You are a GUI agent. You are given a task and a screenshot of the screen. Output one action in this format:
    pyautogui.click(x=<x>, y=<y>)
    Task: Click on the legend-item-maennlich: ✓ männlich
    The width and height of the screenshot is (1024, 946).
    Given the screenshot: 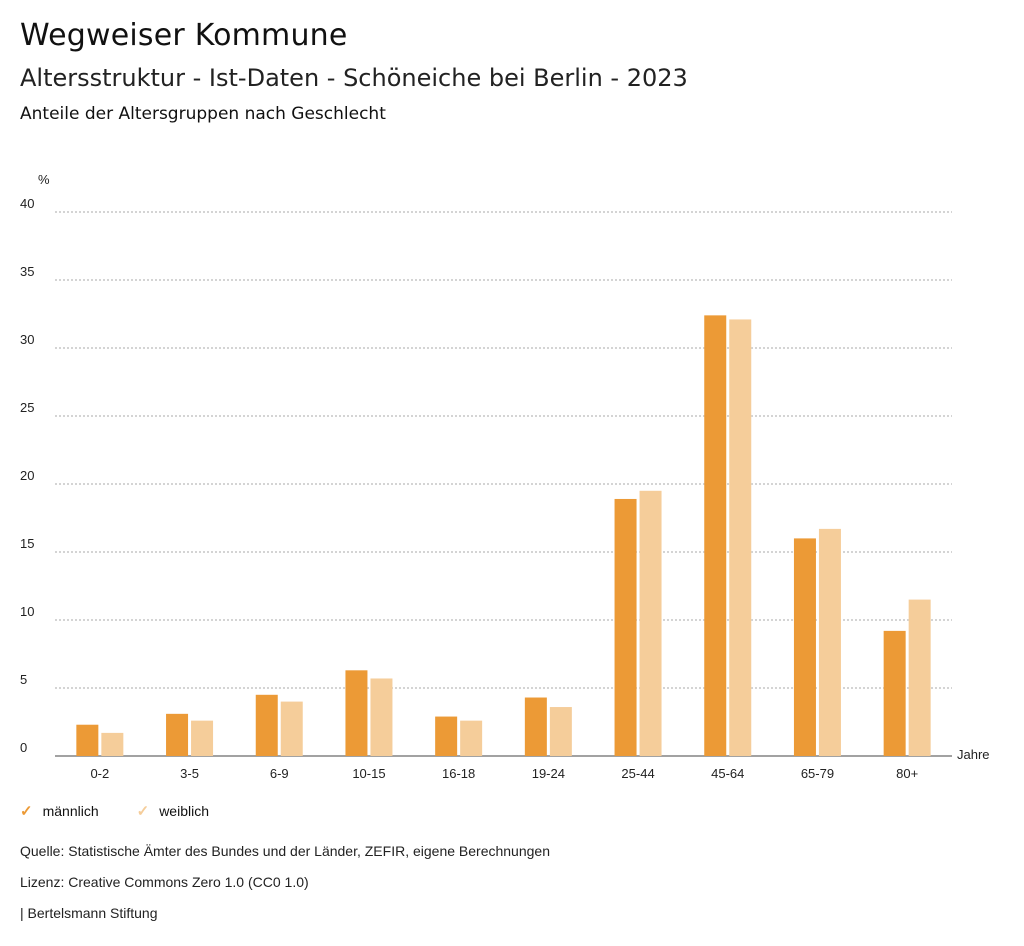 What is the action you would take?
    pyautogui.click(x=59, y=811)
    